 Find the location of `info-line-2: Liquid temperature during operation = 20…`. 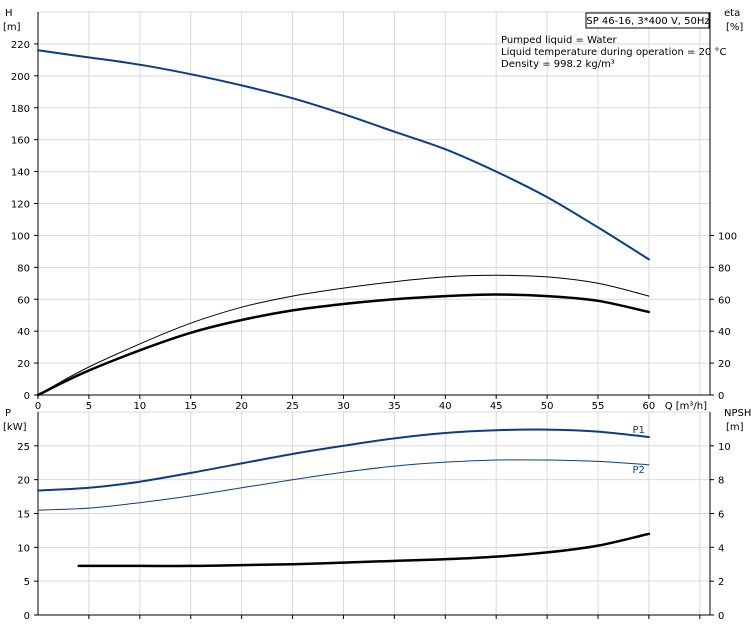

info-line-2: Liquid temperature during operation = 20… is located at coordinates (613, 52).